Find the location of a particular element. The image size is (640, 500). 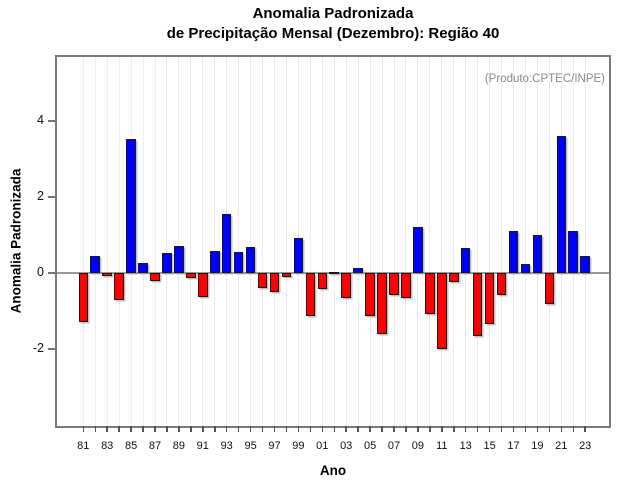

source-annotation: (Produto:CPTEC/INPE) is located at coordinates (544, 79).